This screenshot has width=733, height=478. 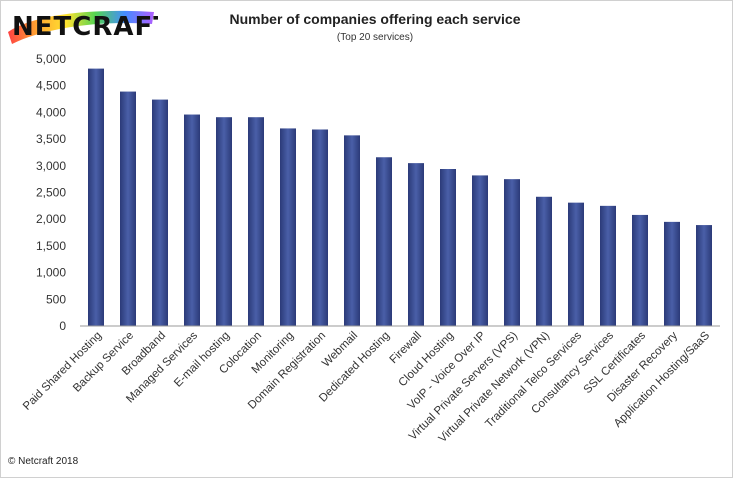 I want to click on y-tick-label: 1,000, so click(x=51, y=273).